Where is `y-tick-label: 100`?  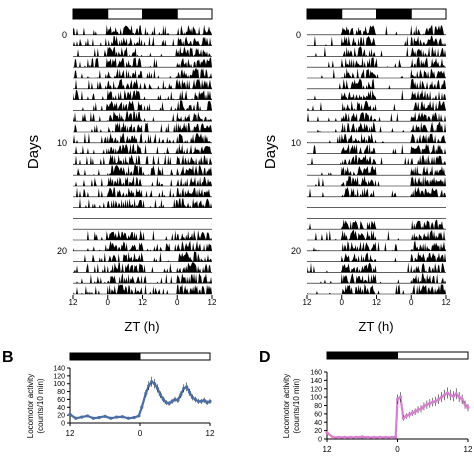 y-tick-label: 100 is located at coordinates (316, 398).